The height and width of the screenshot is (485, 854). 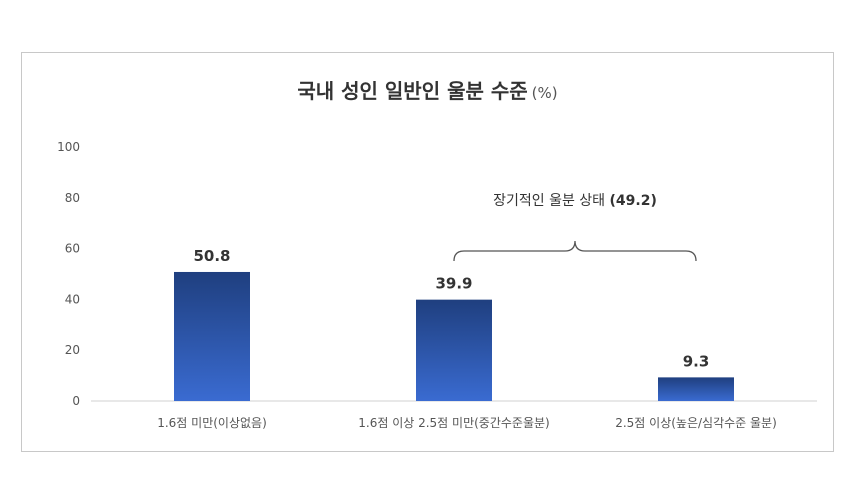 I want to click on chart-title: 국내 성인 일반인 울분 수준 (%), so click(x=427, y=89).